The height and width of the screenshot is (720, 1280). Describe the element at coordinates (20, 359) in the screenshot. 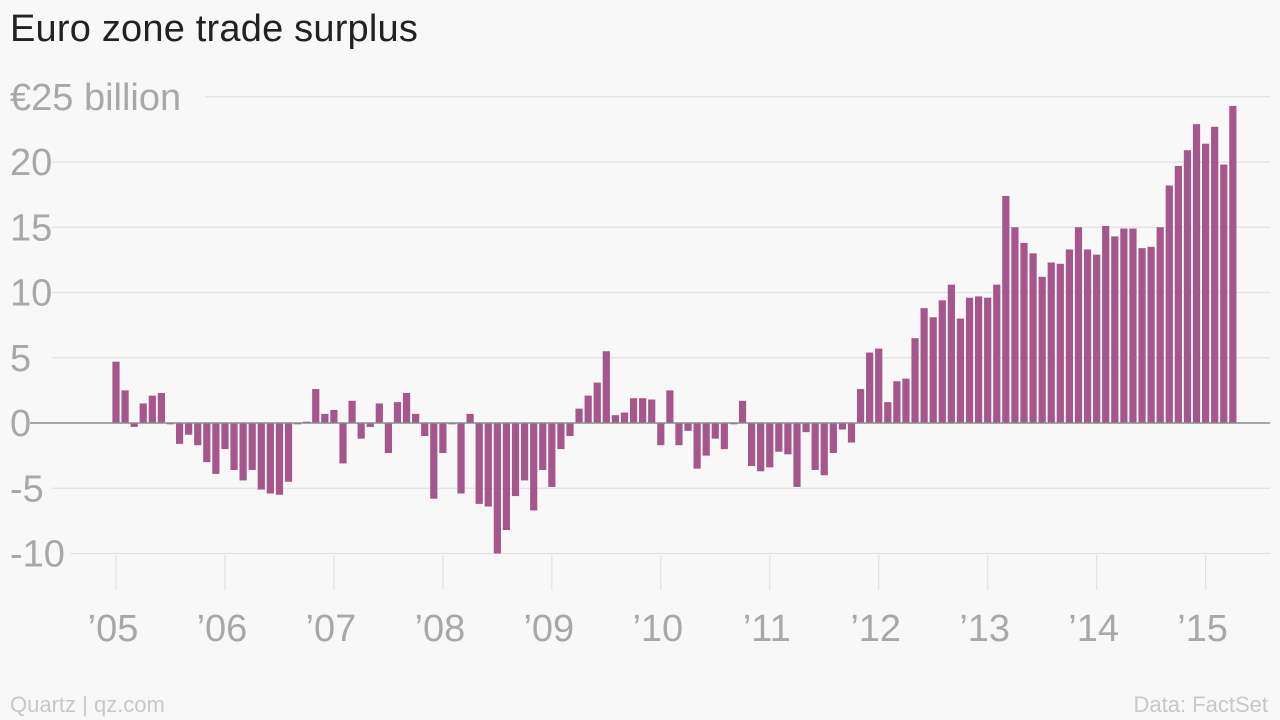

I see `y-tick-label-5: 5` at that location.